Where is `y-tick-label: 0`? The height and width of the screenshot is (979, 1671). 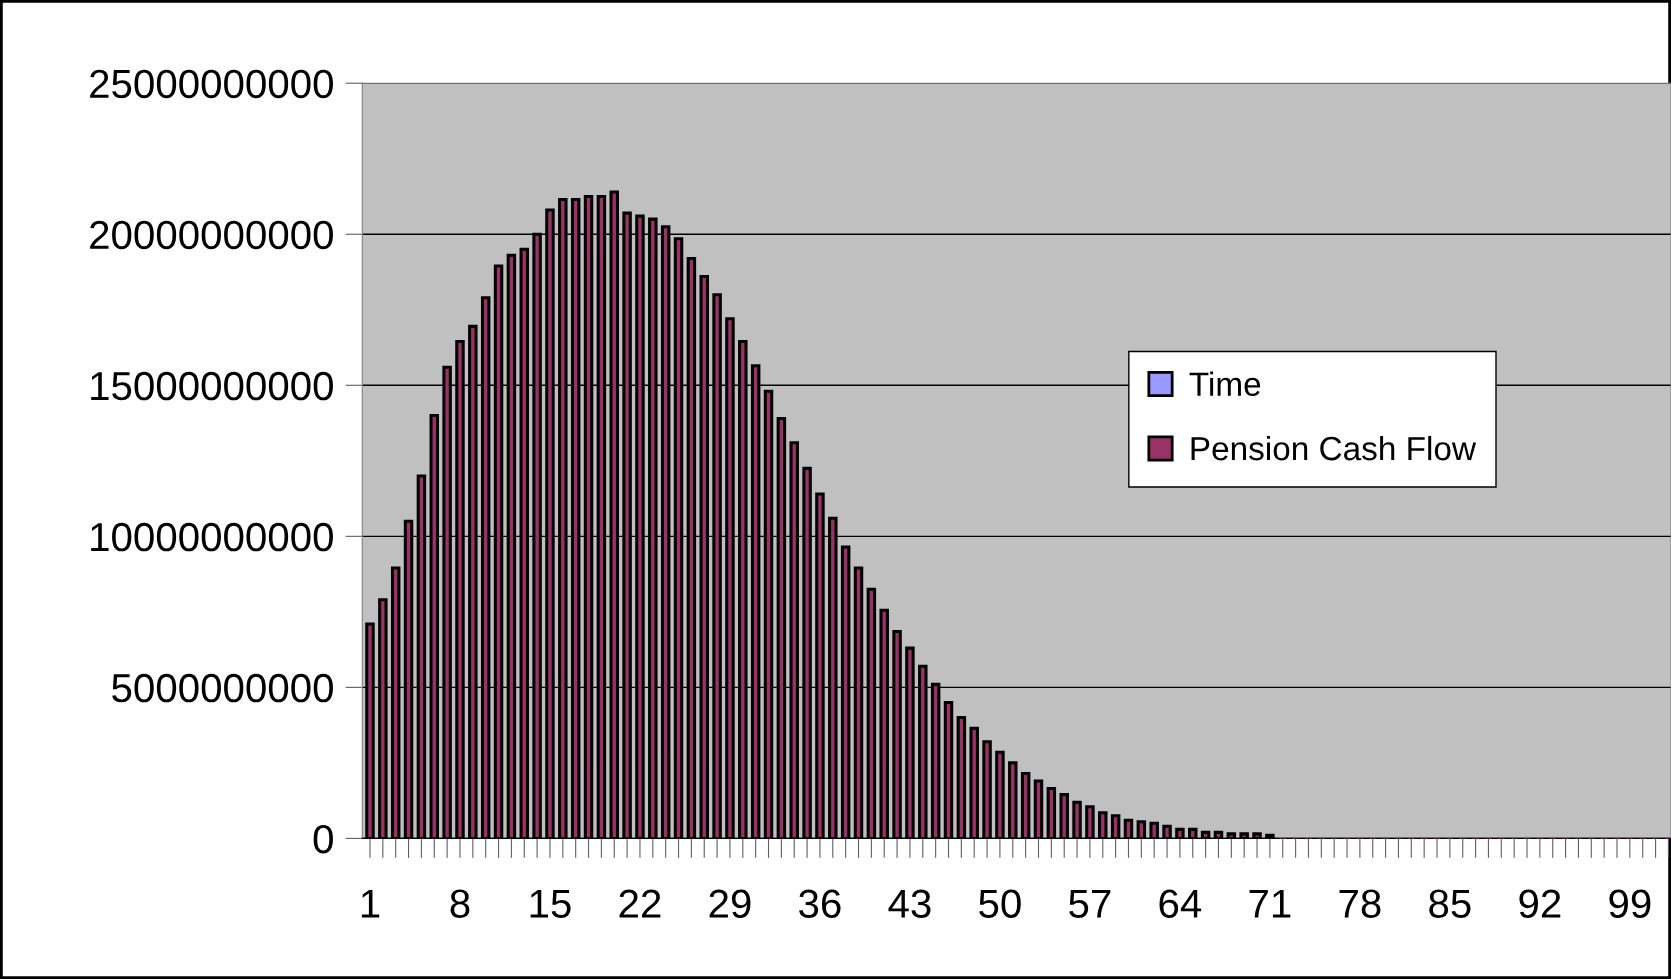
y-tick-label: 0 is located at coordinates (323, 839).